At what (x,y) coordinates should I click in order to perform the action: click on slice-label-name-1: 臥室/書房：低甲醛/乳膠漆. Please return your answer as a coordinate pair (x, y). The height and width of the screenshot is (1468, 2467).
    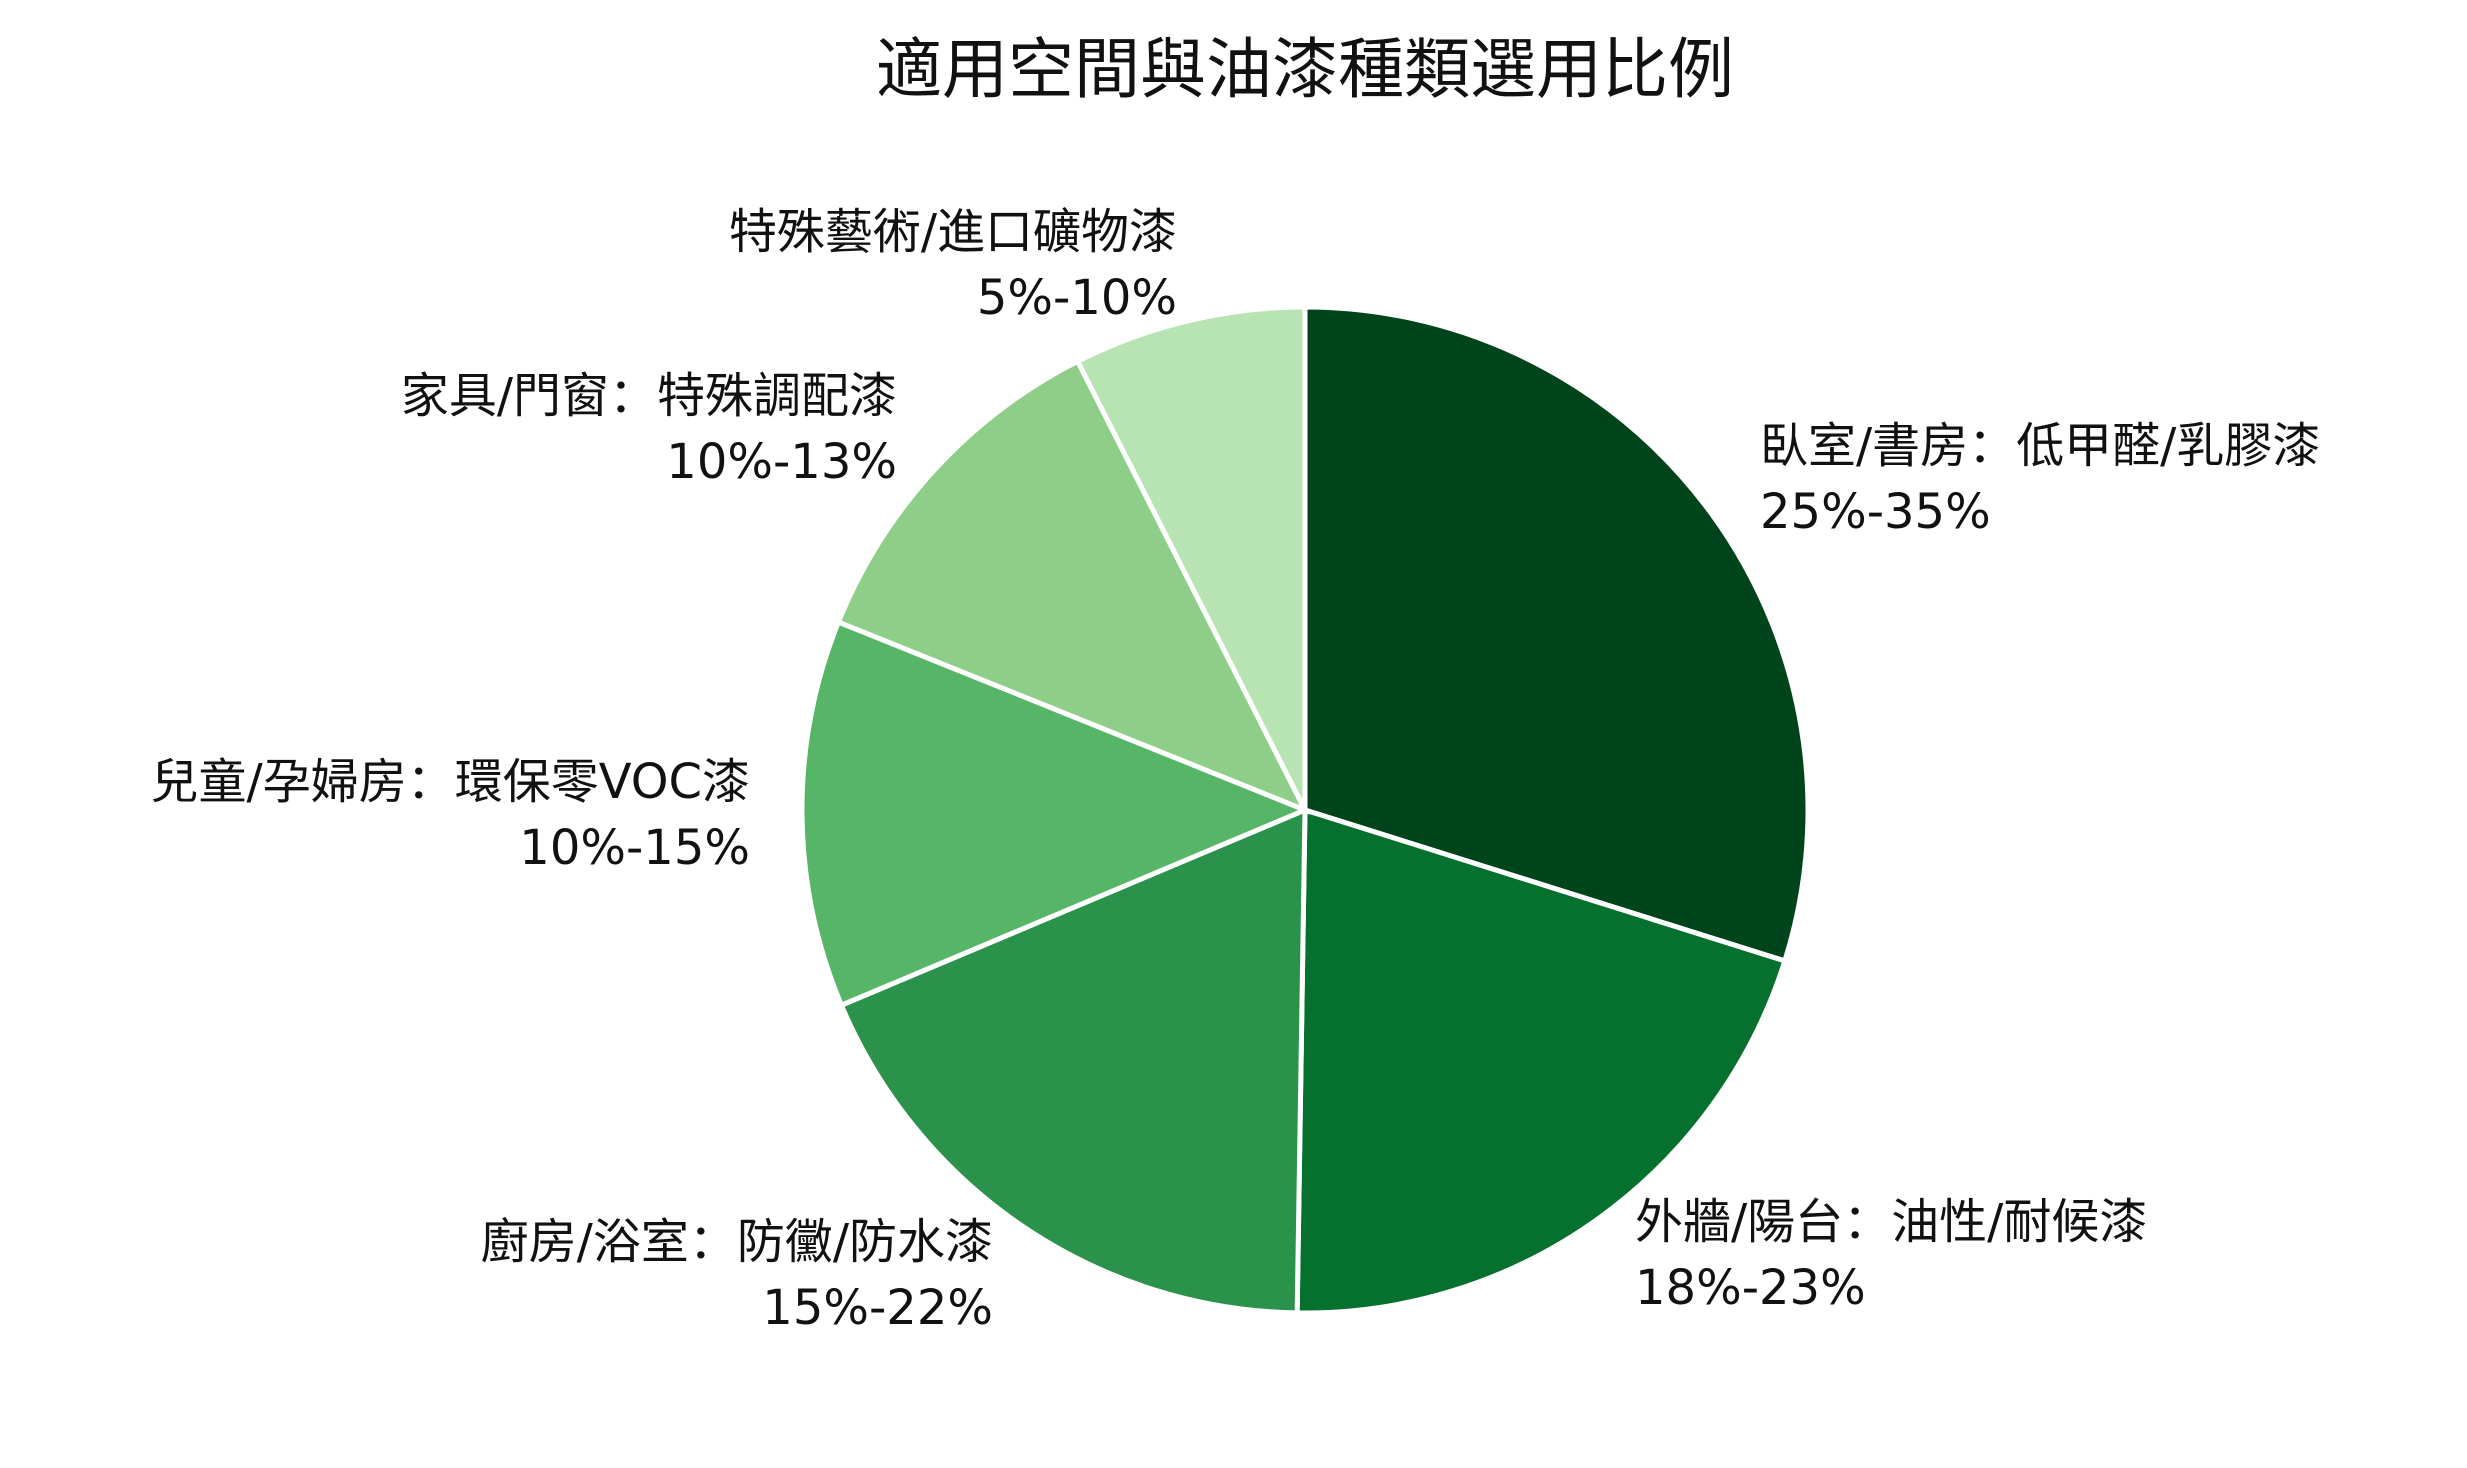
    Looking at the image, I should click on (2040, 446).